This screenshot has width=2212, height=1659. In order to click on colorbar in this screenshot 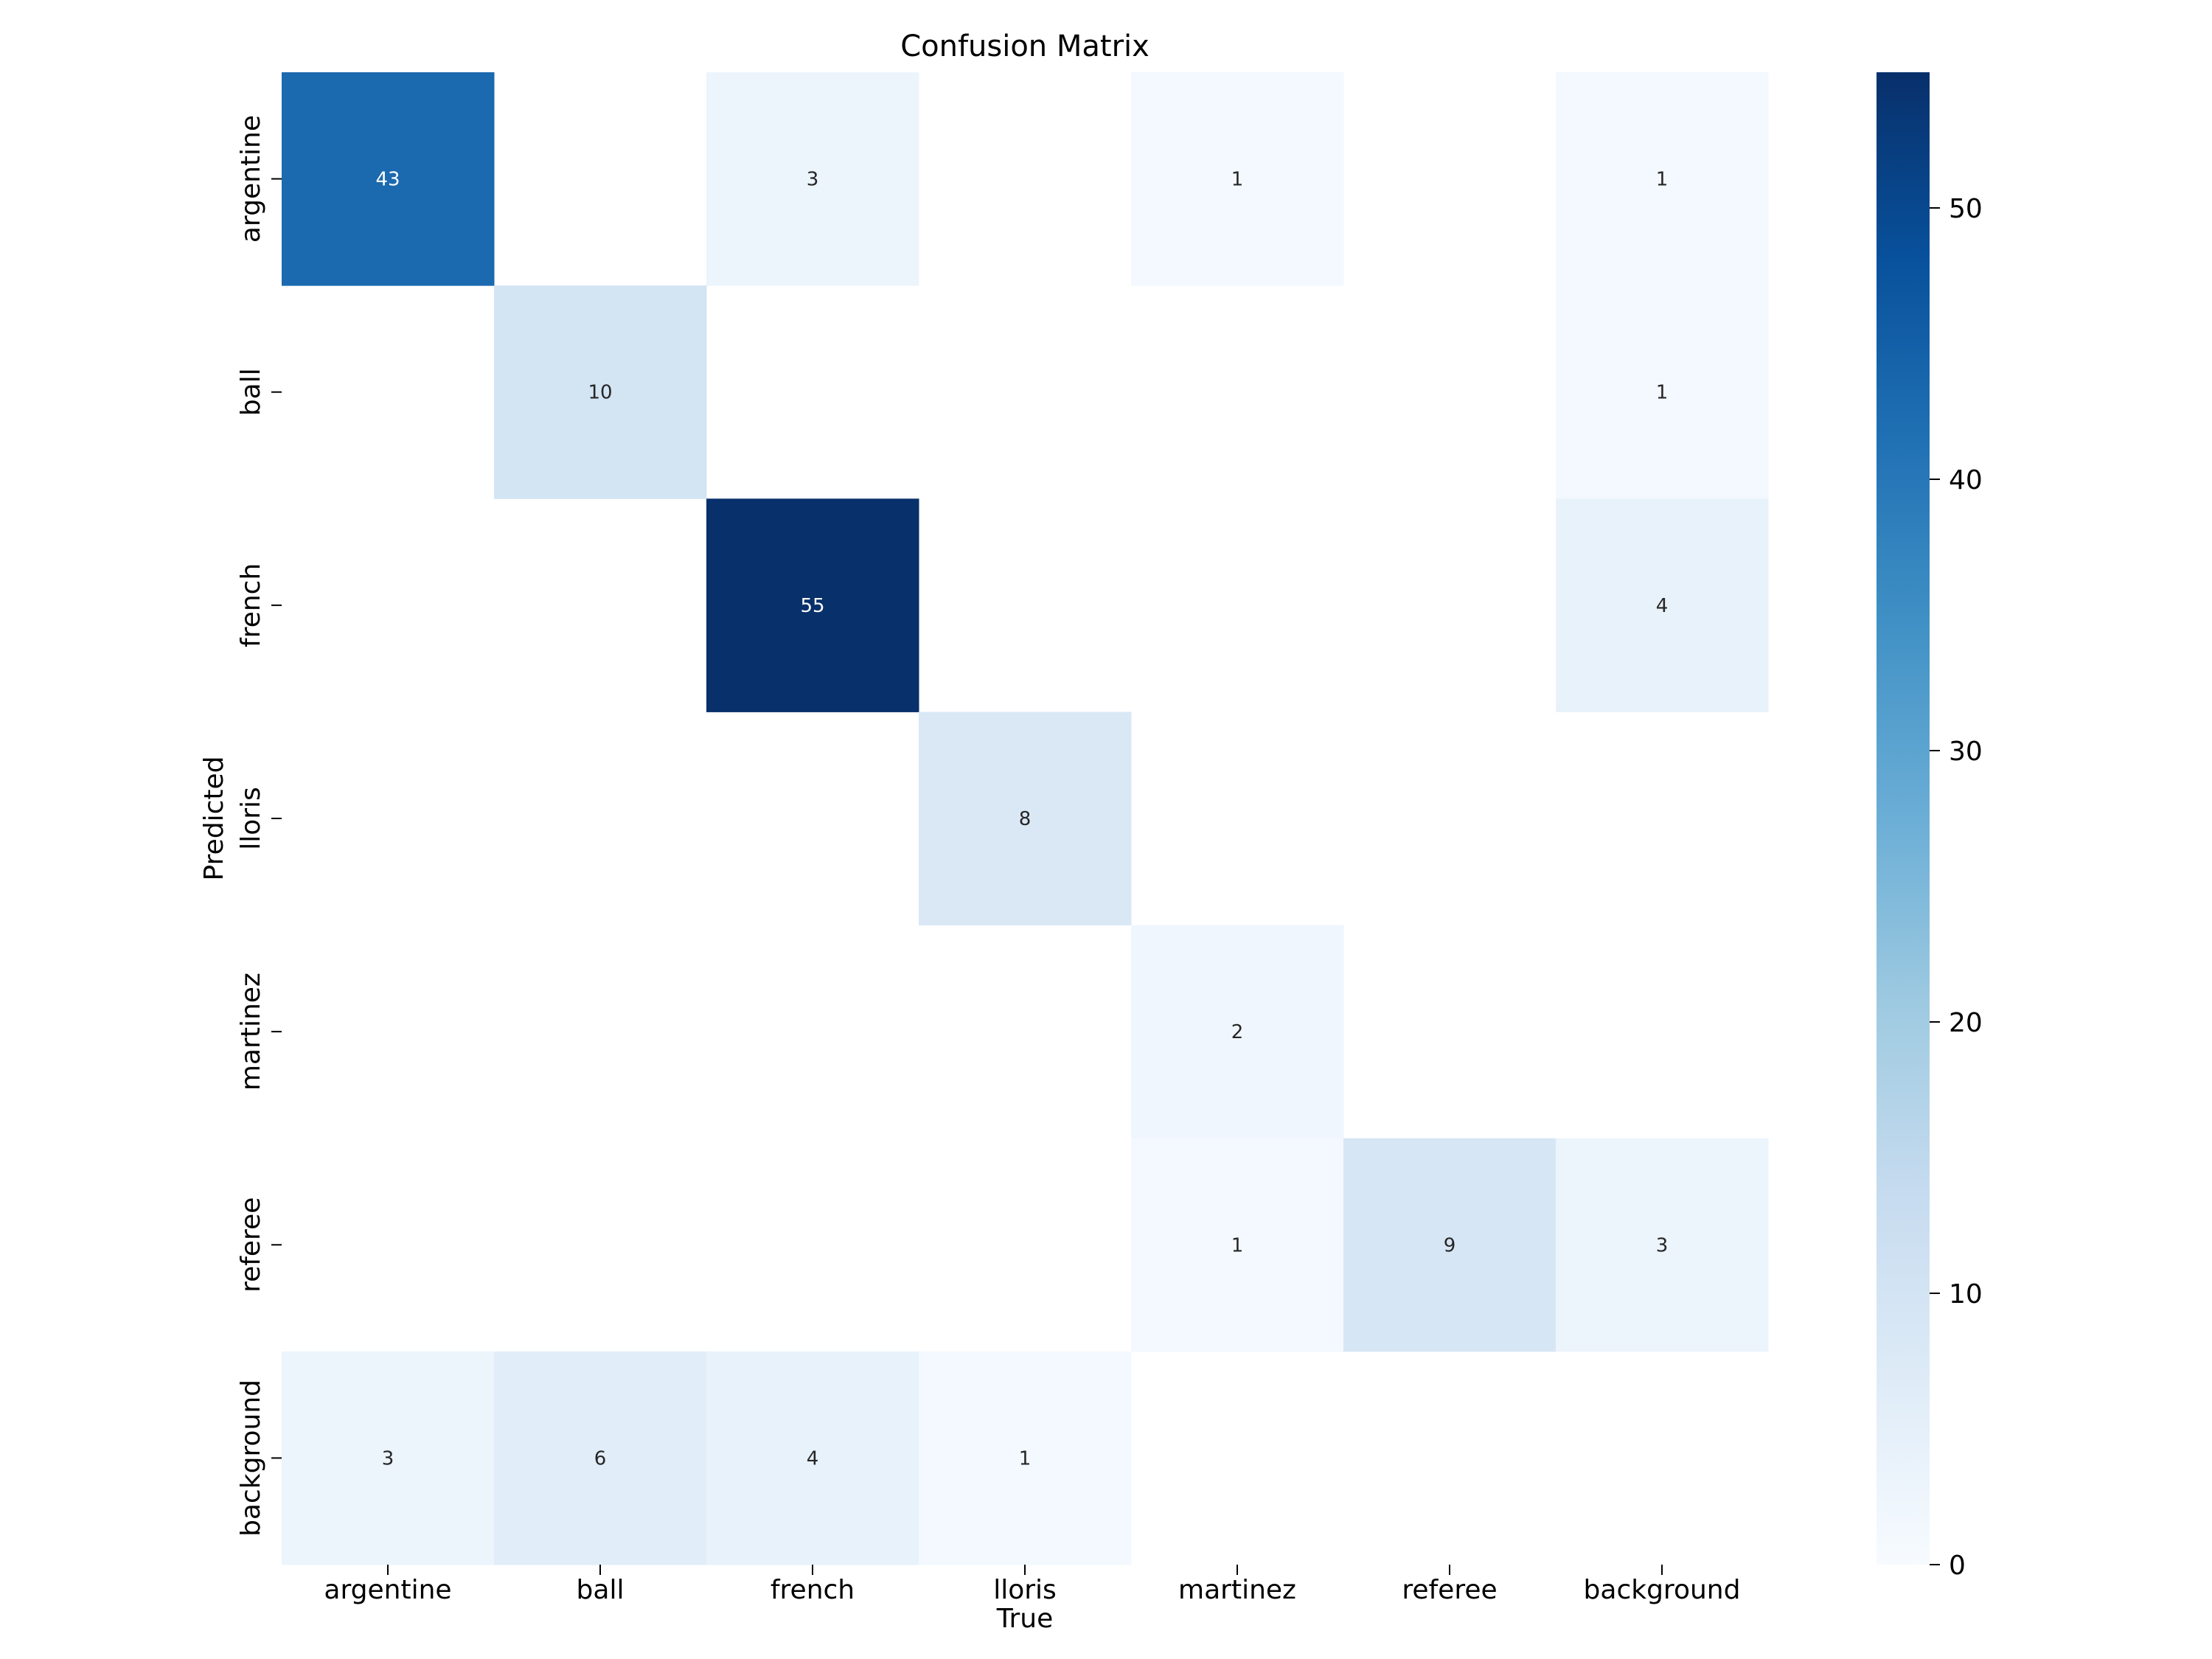, I will do `click(1903, 818)`.